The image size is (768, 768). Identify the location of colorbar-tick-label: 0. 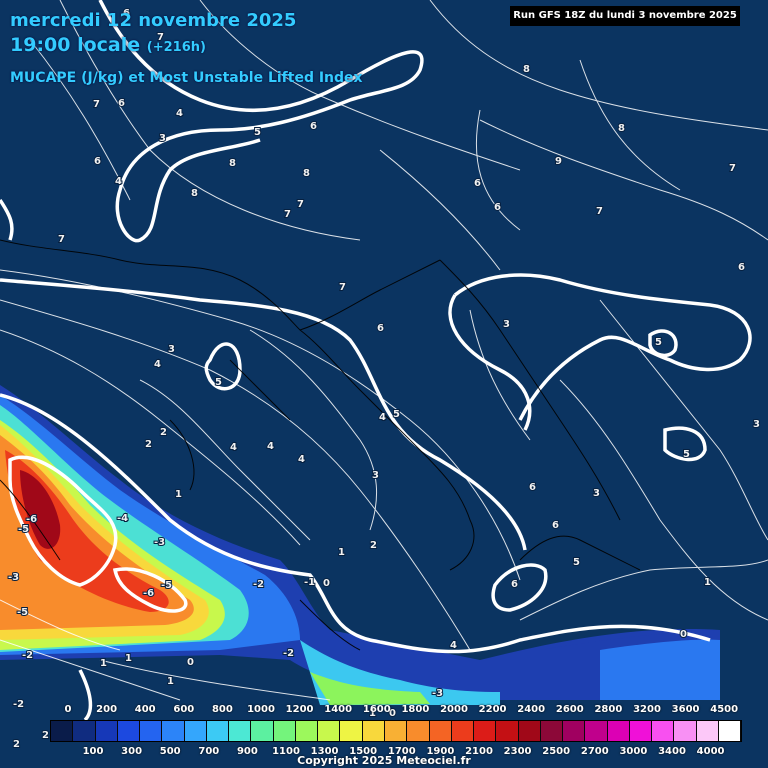
(68, 709).